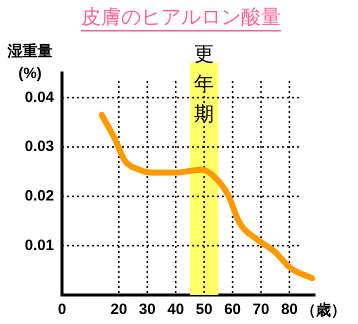  What do you see at coordinates (181, 17) in the screenshot?
I see `chart-title: 皮膚のヒアルロン酸量` at bounding box center [181, 17].